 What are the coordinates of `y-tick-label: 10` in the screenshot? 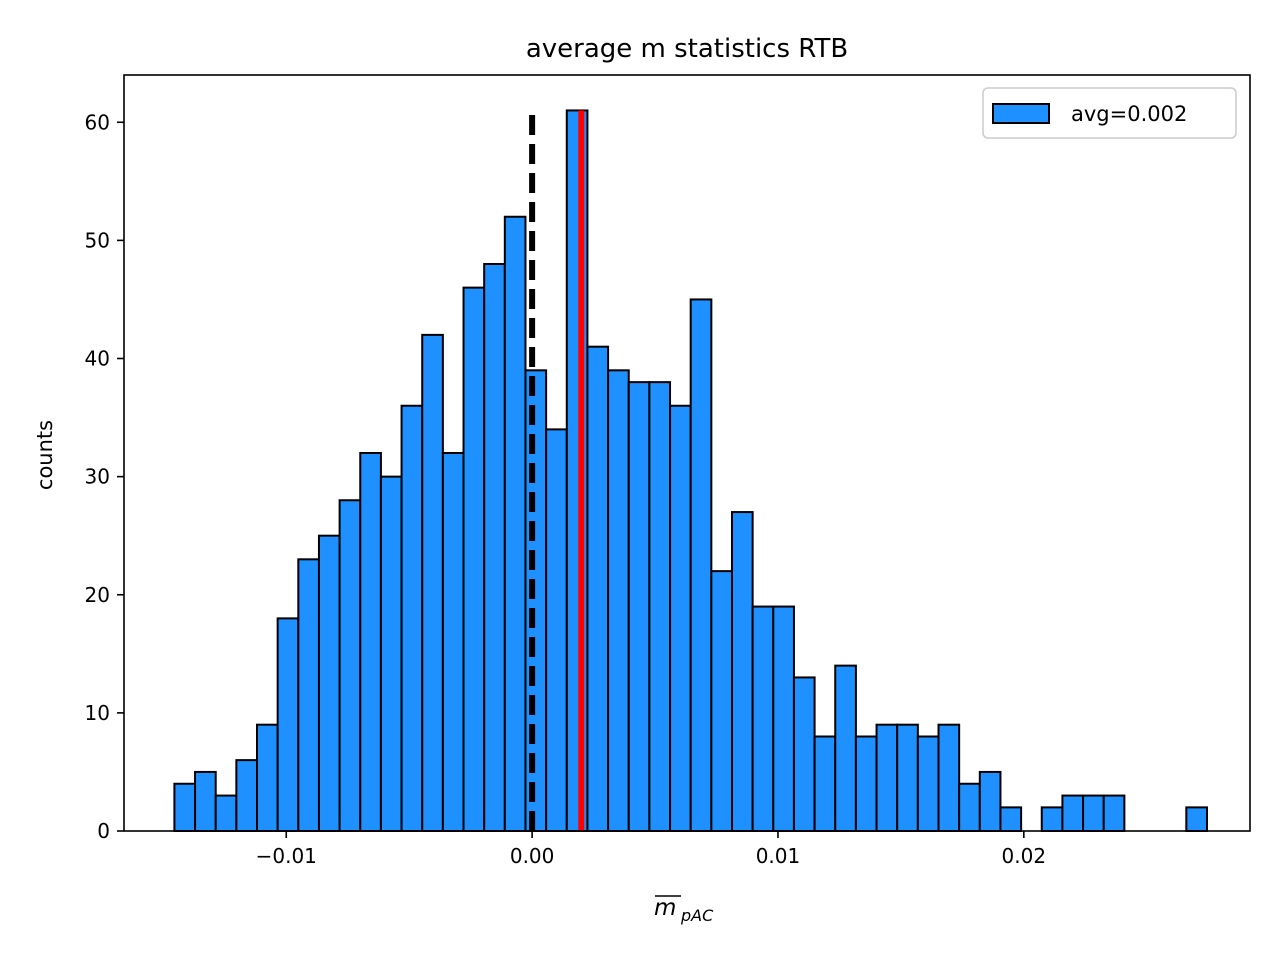 It's located at (97, 713).